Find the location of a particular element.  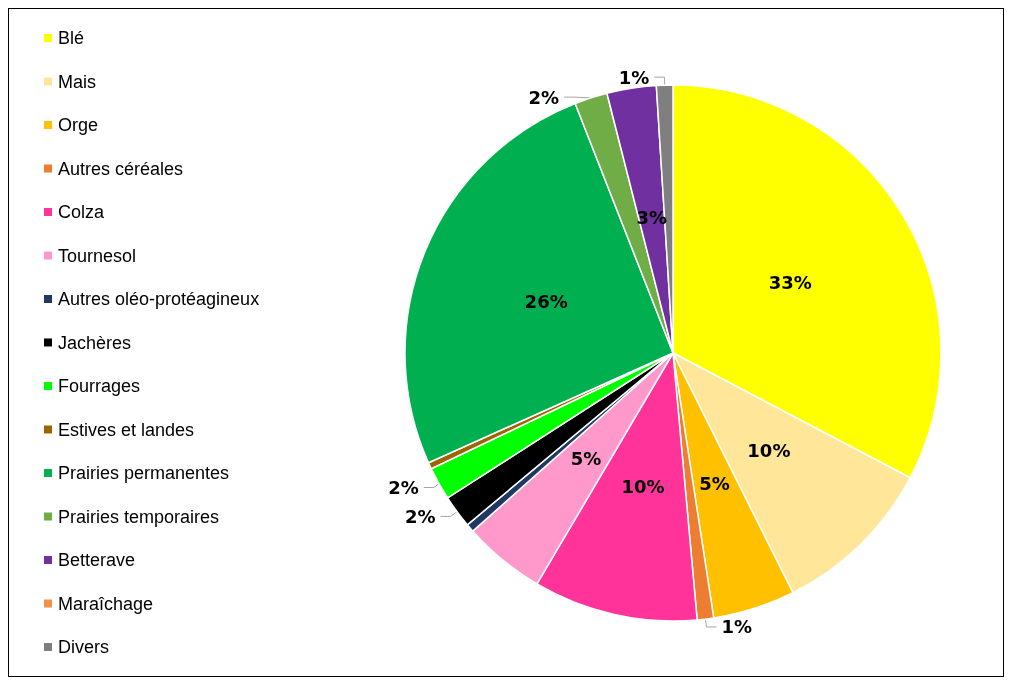

legend-label: Estives et landes is located at coordinates (126, 429).